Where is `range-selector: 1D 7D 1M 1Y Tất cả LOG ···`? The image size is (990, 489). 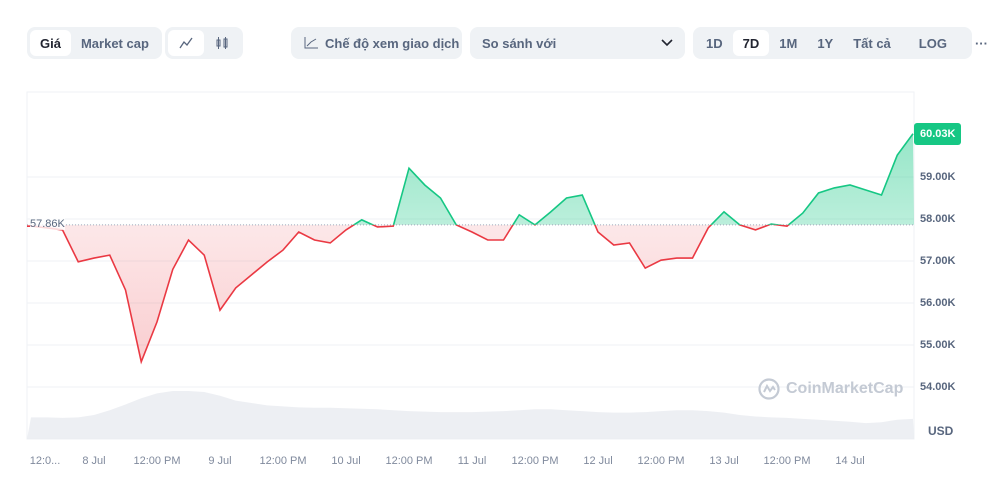
range-selector: 1D 7D 1M 1Y Tất cả LOG ··· is located at coordinates (840, 43).